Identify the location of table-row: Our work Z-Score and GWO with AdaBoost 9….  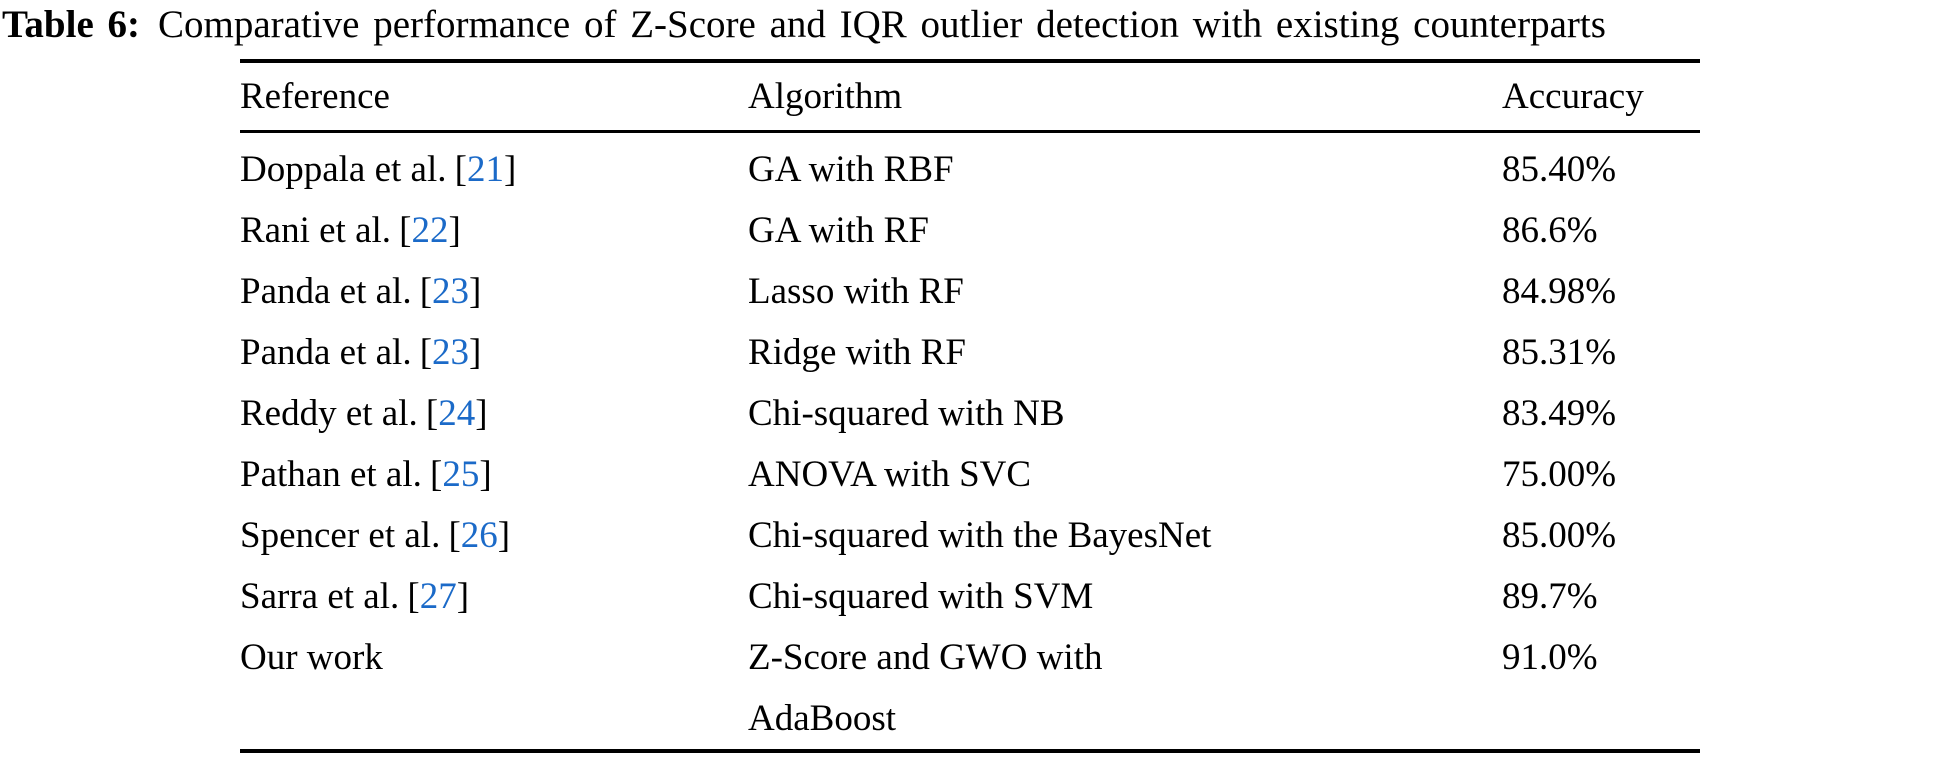
(970, 689).